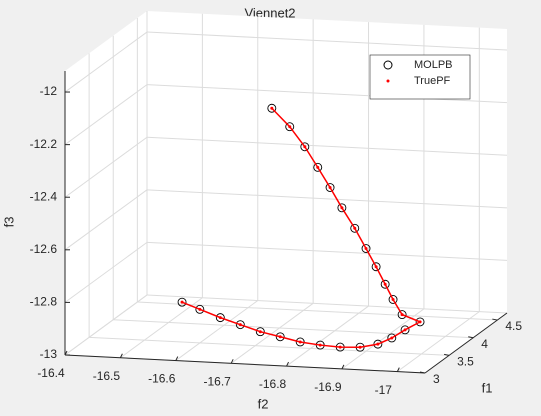 The height and width of the screenshot is (416, 541). I want to click on y-axis-label: f2, so click(263, 403).